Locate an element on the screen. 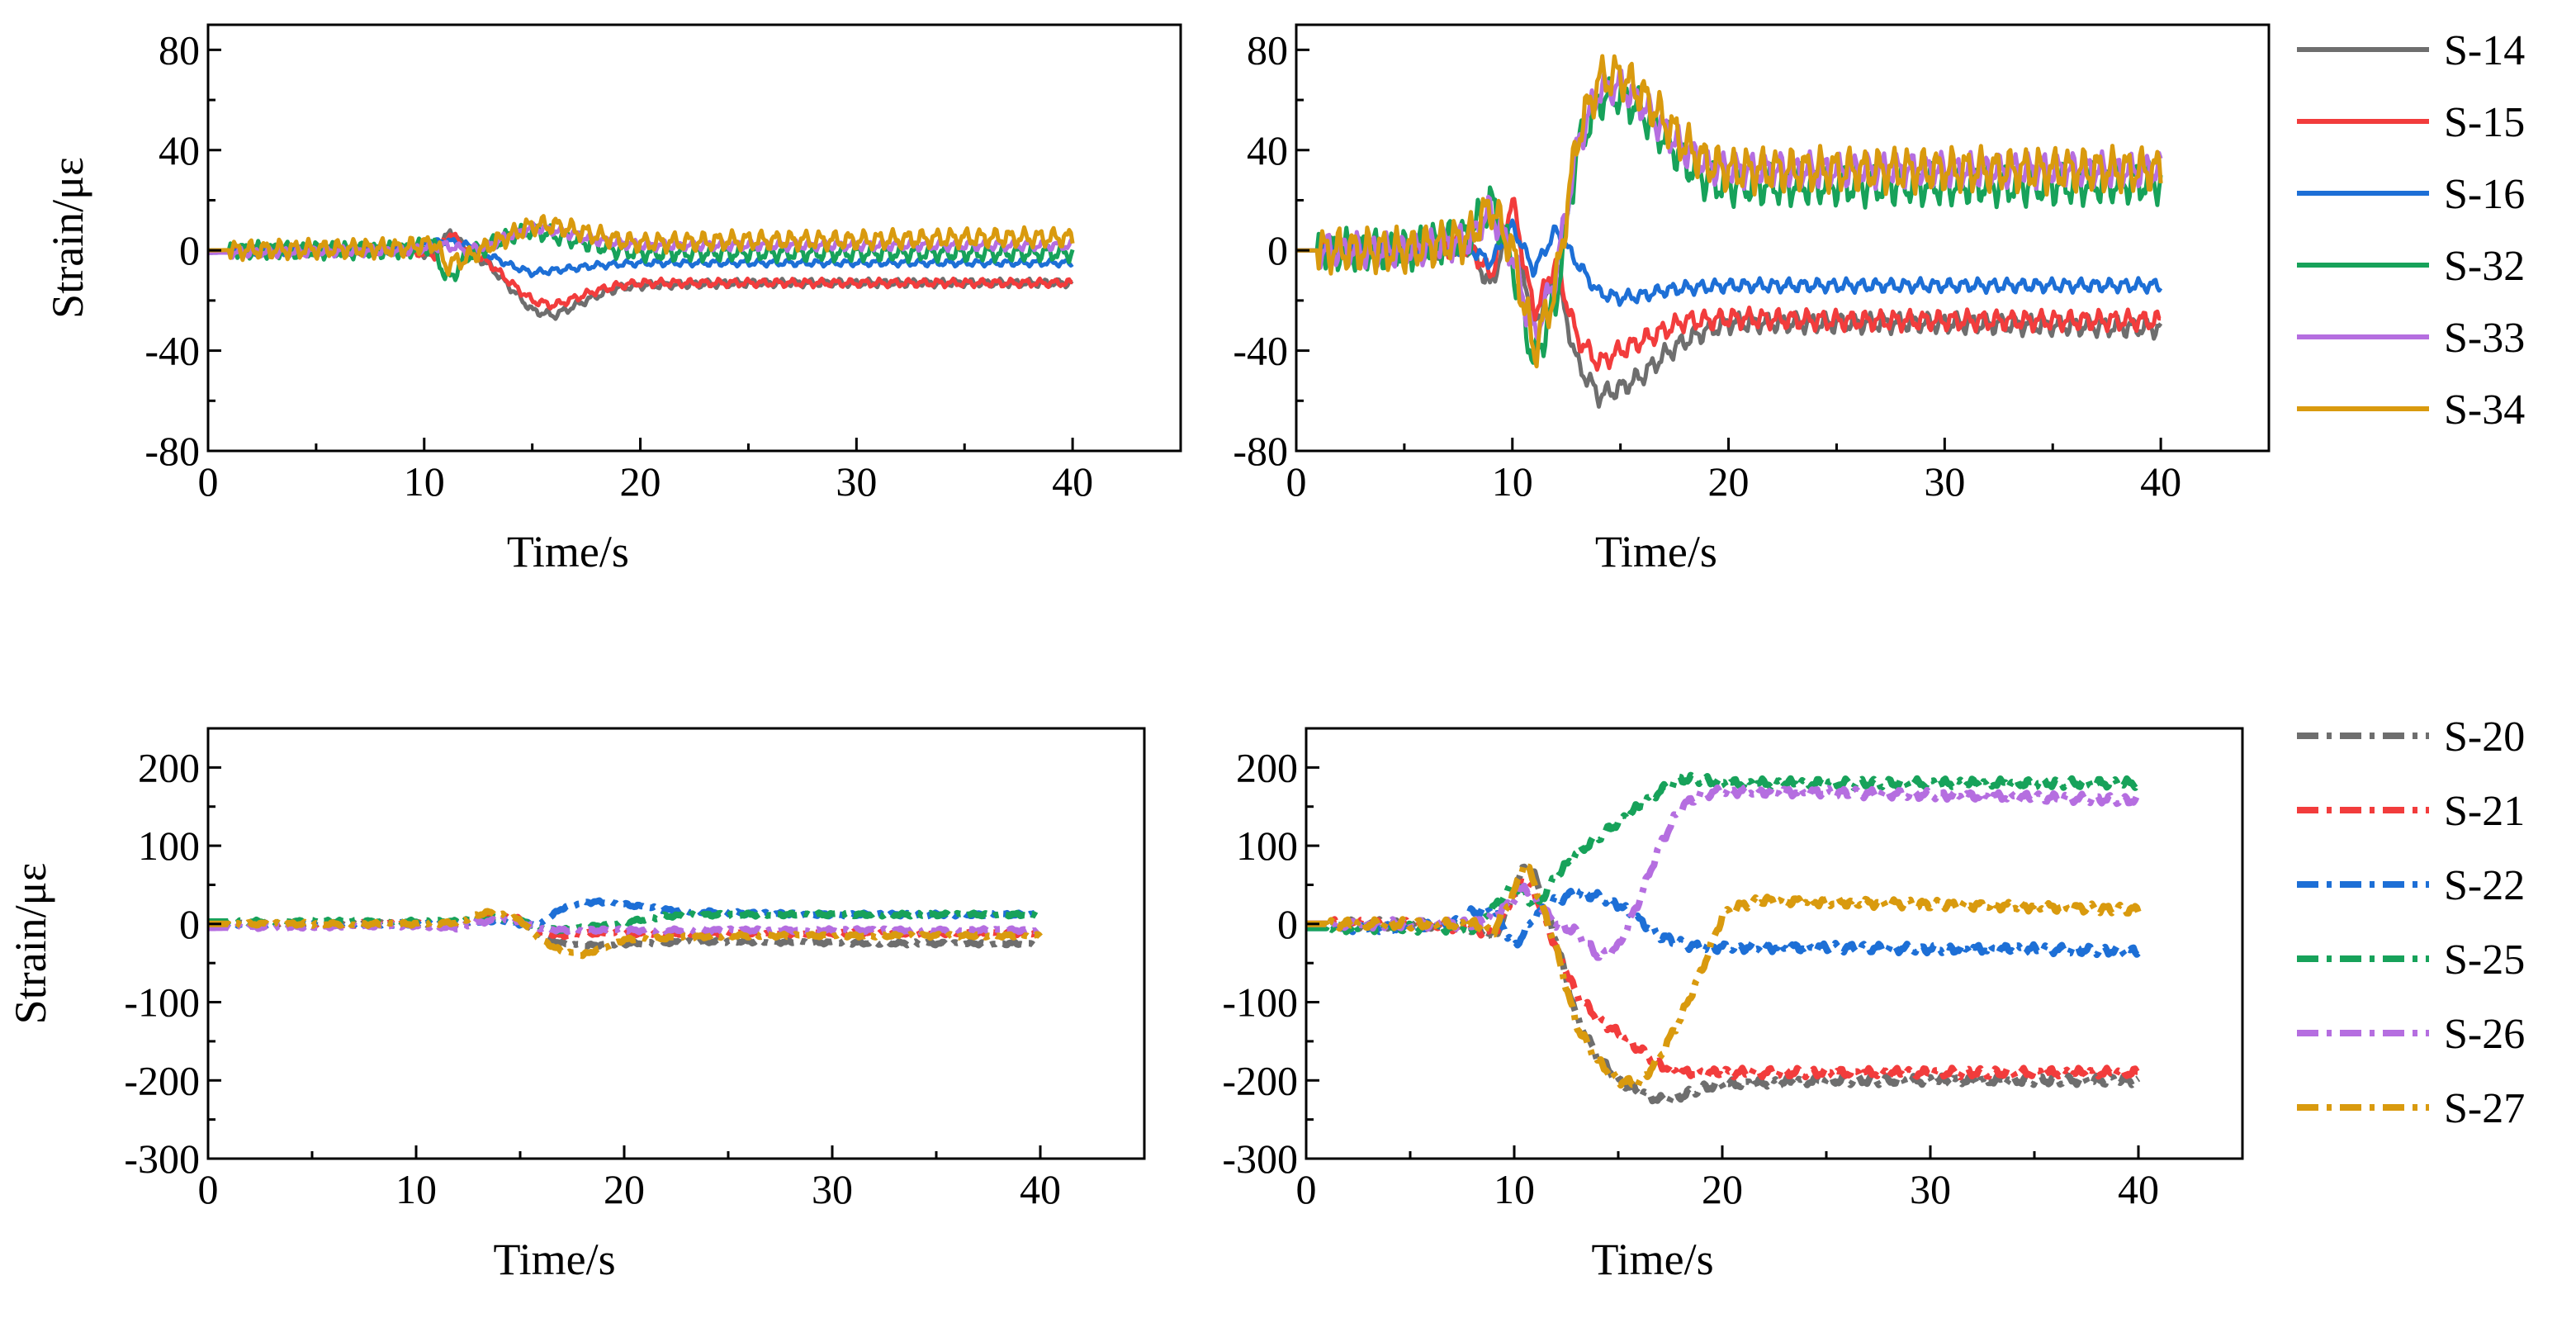  legend-label: S-32 is located at coordinates (2484, 266).